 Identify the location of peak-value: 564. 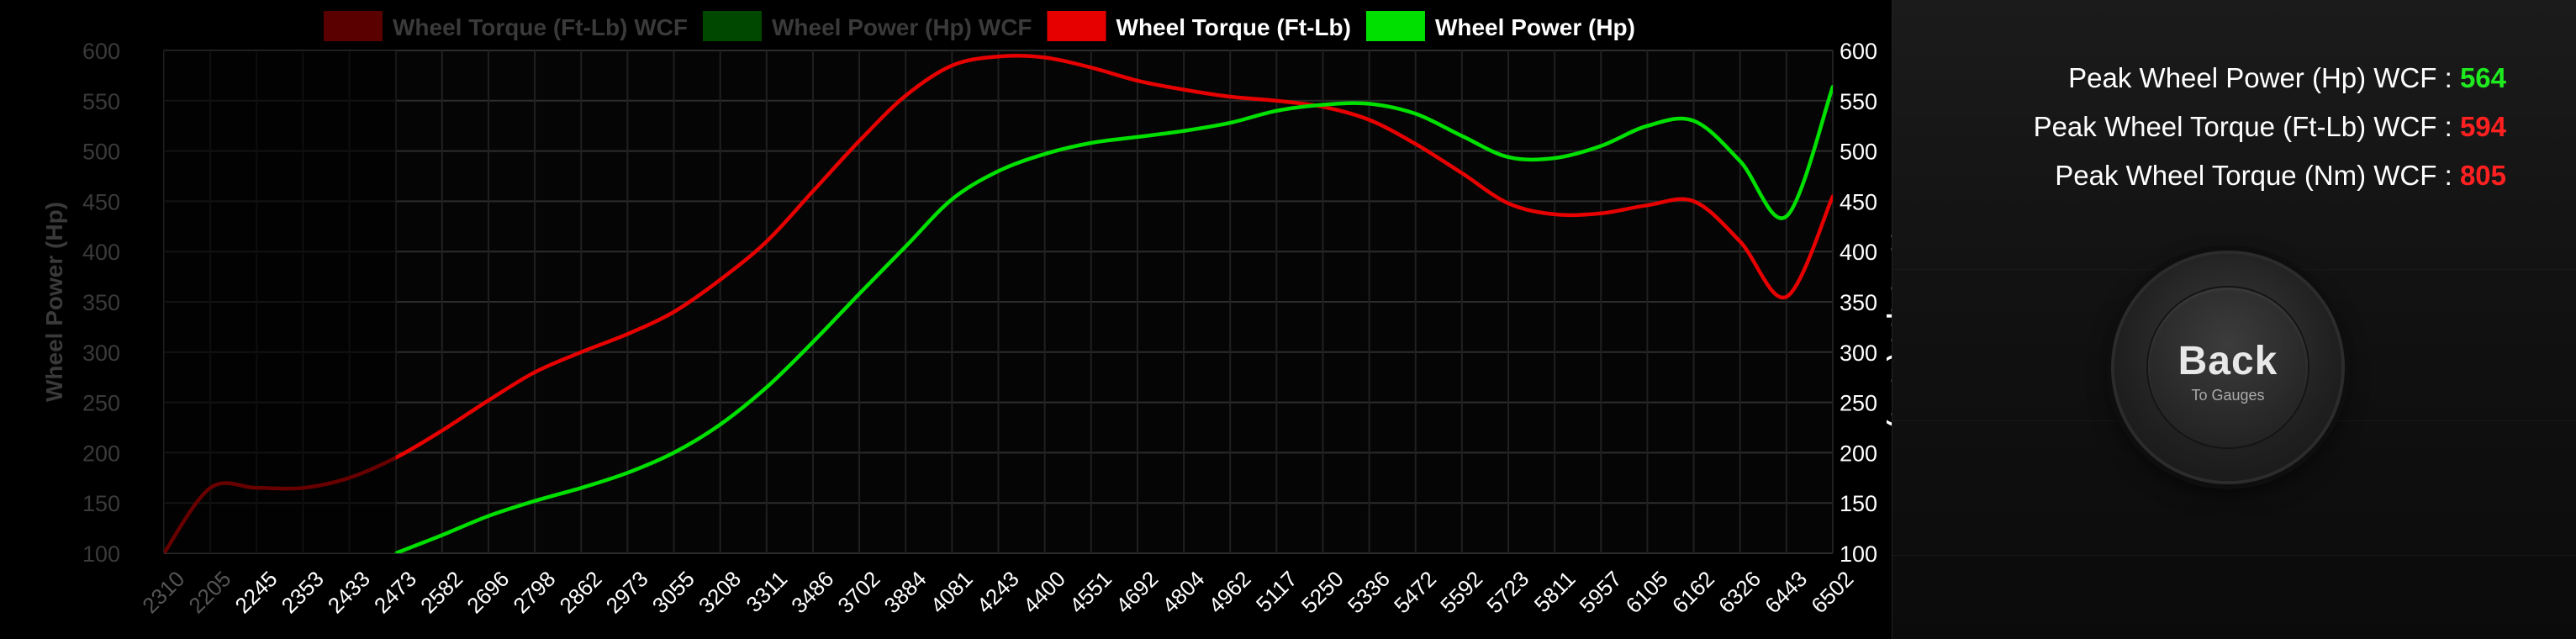
(2482, 77).